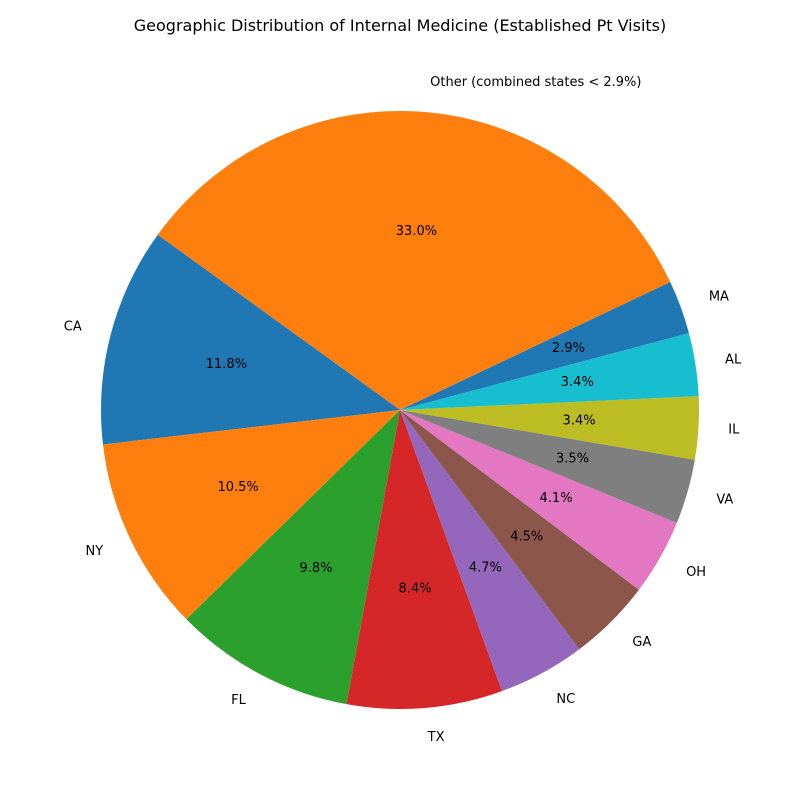 The height and width of the screenshot is (800, 800). I want to click on pct-label-al: 3.4%, so click(577, 382).